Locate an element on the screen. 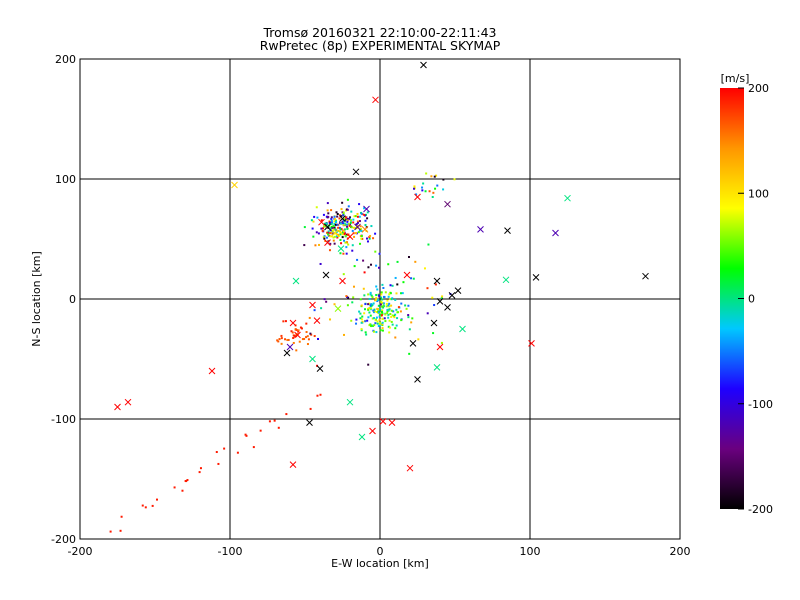 This screenshot has width=800, height=600. colorbar-tick-label: 200 is located at coordinates (758, 88).